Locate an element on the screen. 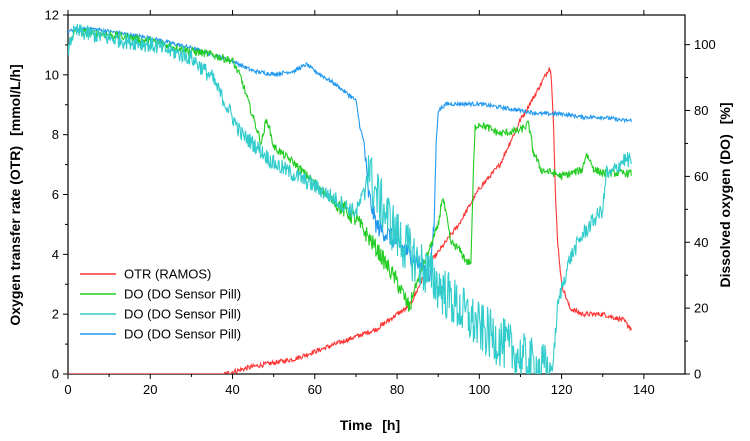 The height and width of the screenshot is (441, 750). y-right-tick-label: 100 is located at coordinates (705, 44).